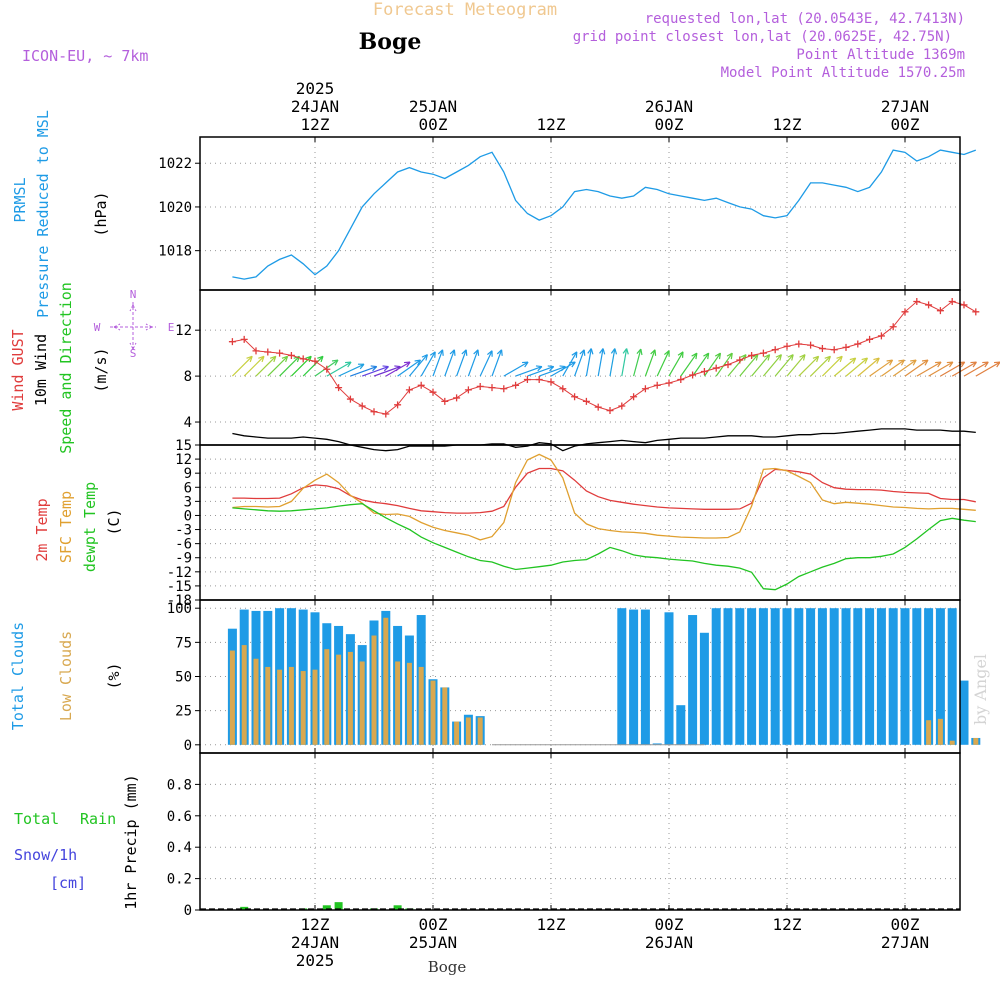 This screenshot has height=1000, width=1000. Describe the element at coordinates (567, 213) in the screenshot. I see `panel-pressure: 1018 1020 1022` at that location.